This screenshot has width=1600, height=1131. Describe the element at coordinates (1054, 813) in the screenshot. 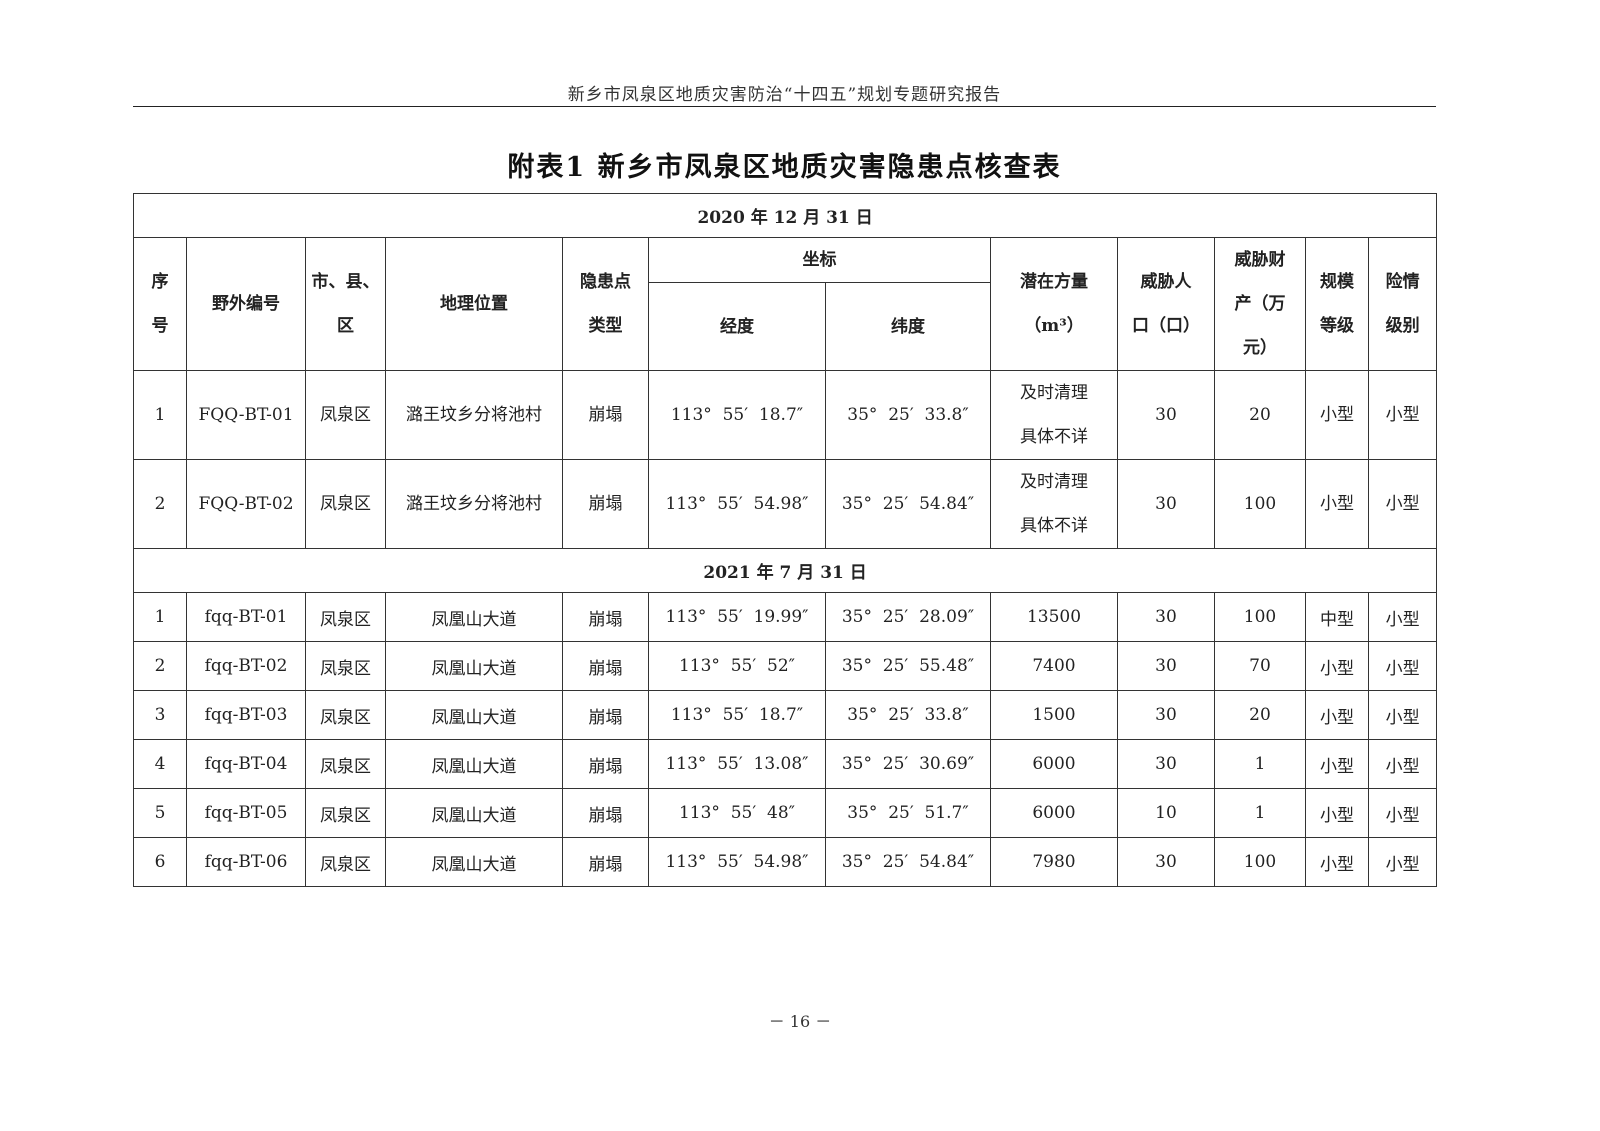

I see `cell-volume: 6000` at that location.